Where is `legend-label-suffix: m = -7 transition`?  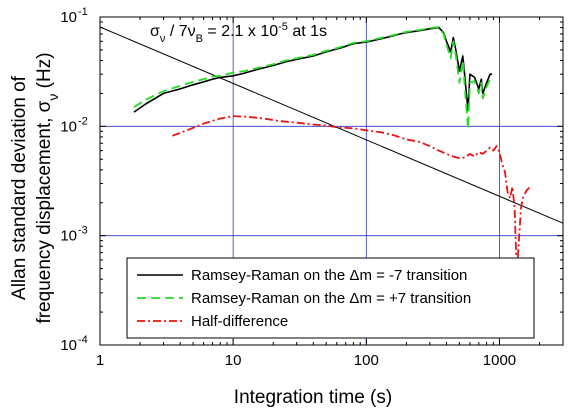
legend-label-suffix: m = -7 transition is located at coordinates (413, 275).